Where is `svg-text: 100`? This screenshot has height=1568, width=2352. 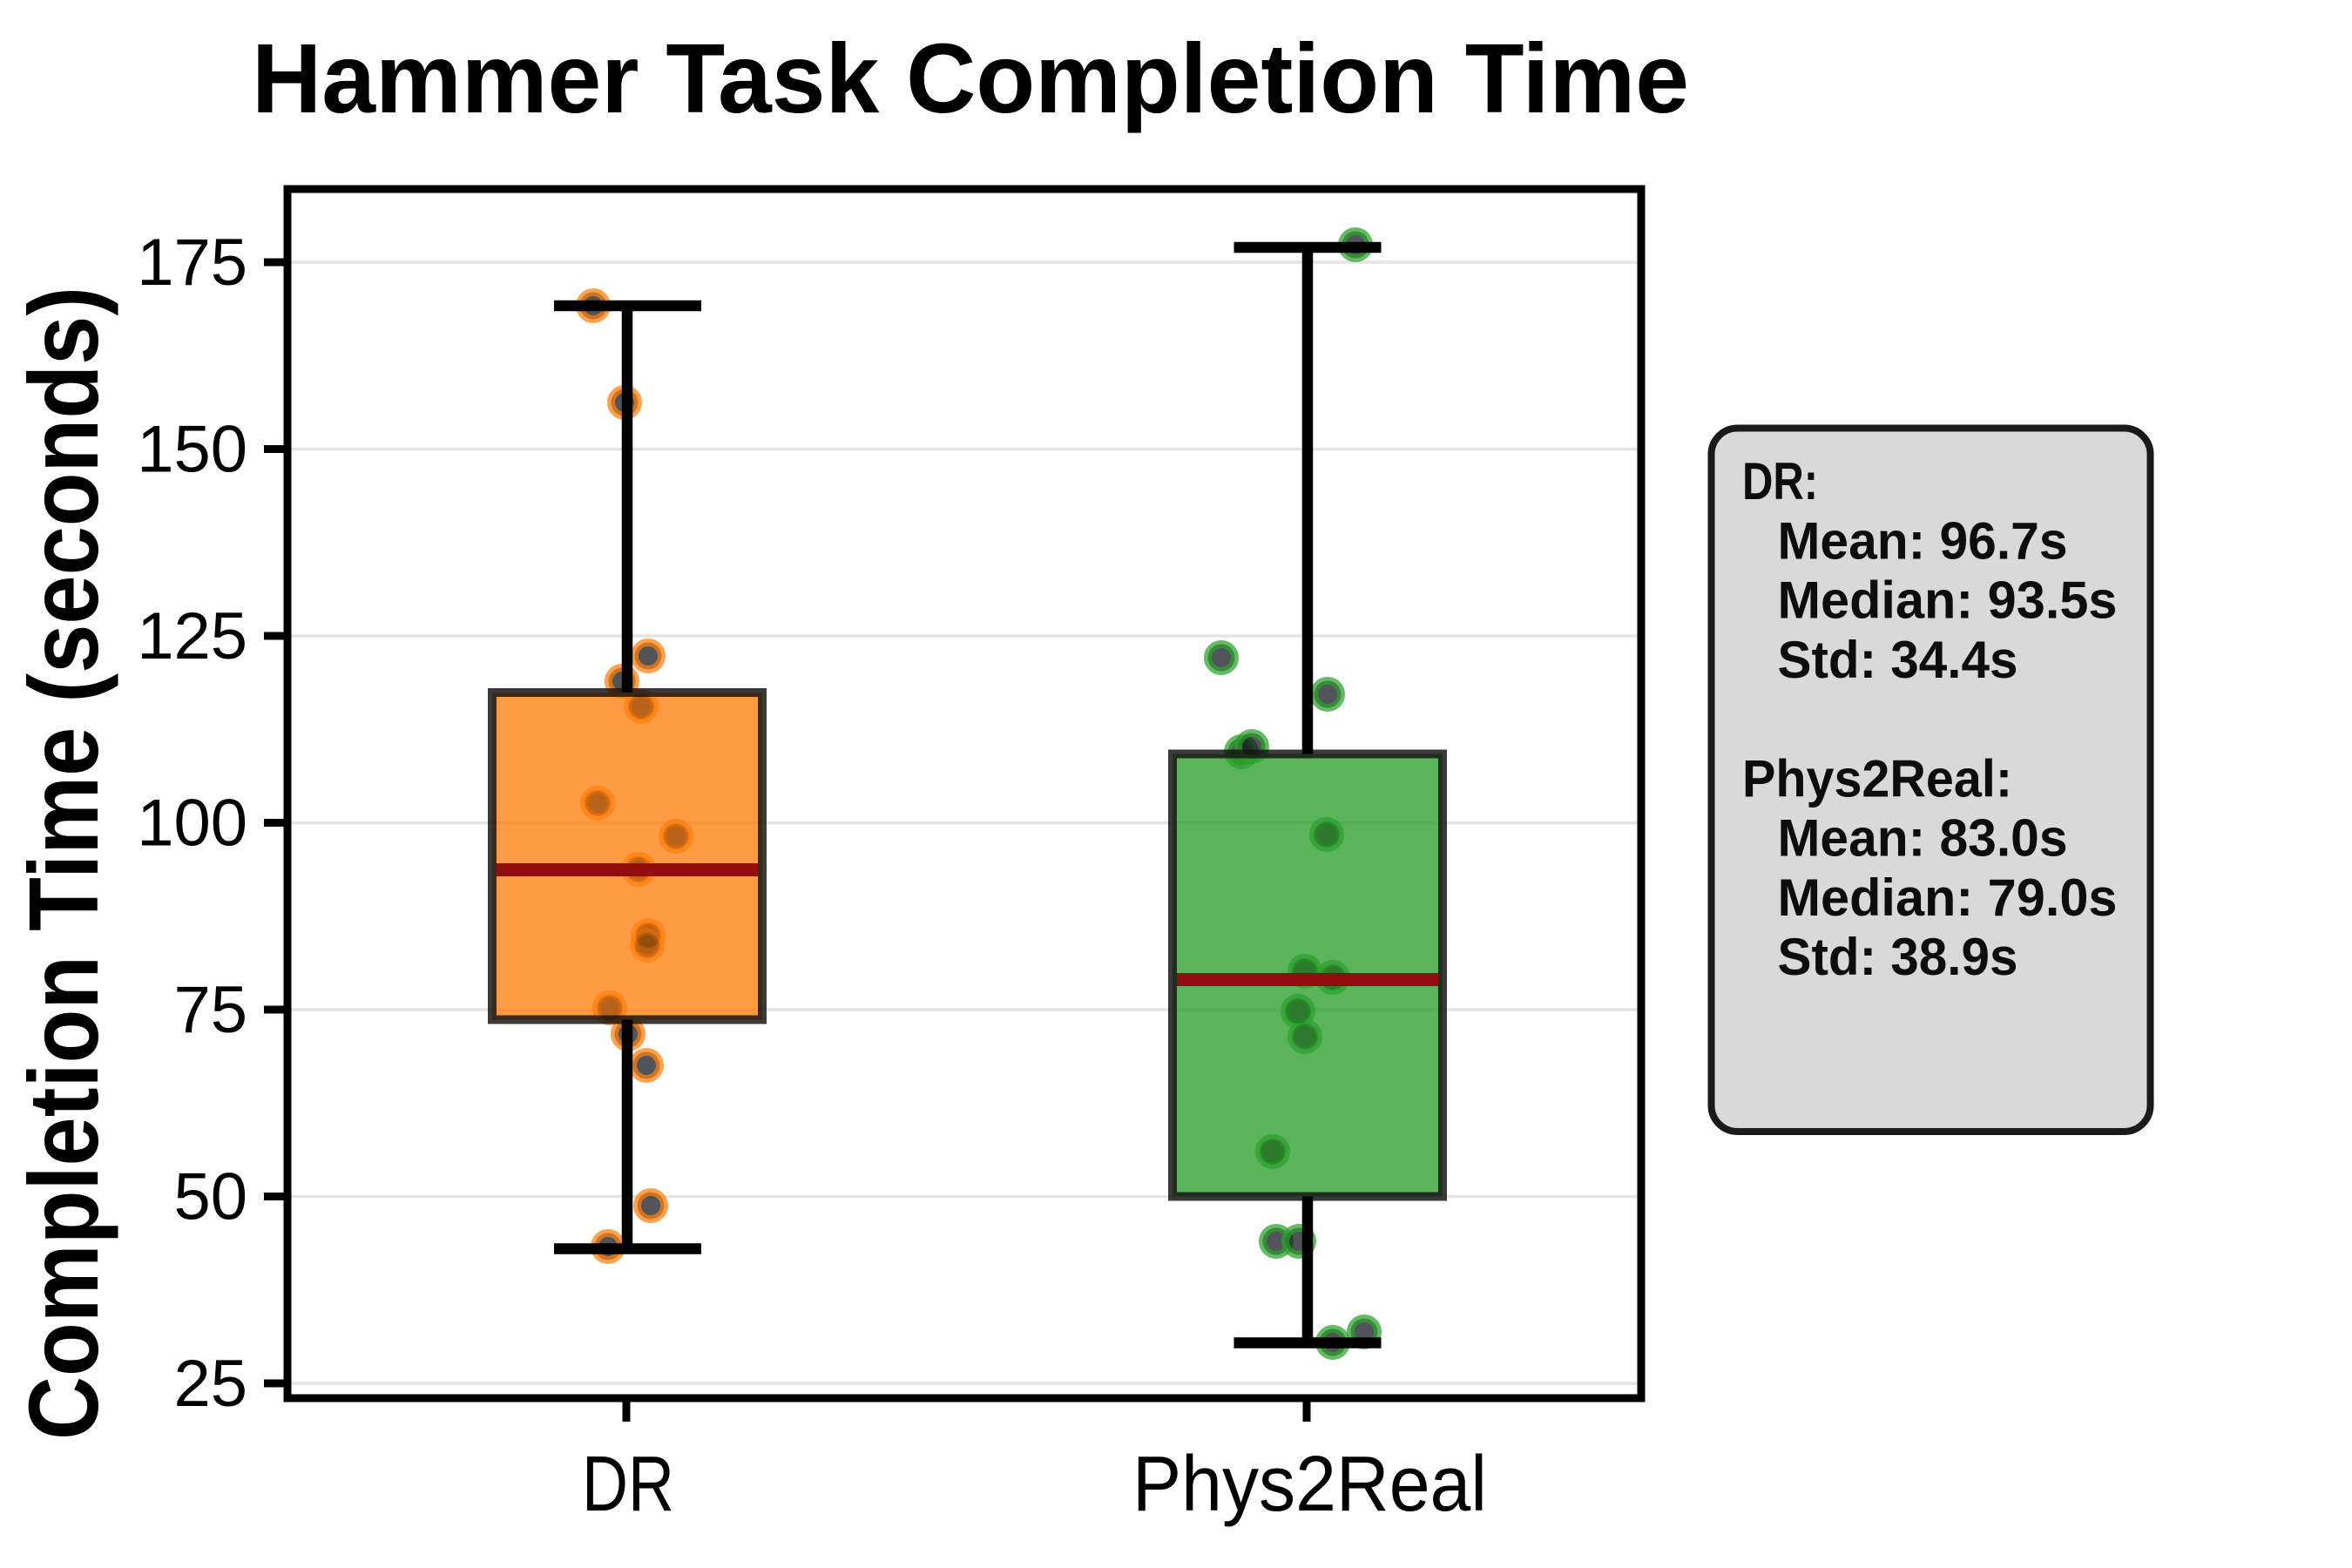 svg-text: 100 is located at coordinates (192, 824).